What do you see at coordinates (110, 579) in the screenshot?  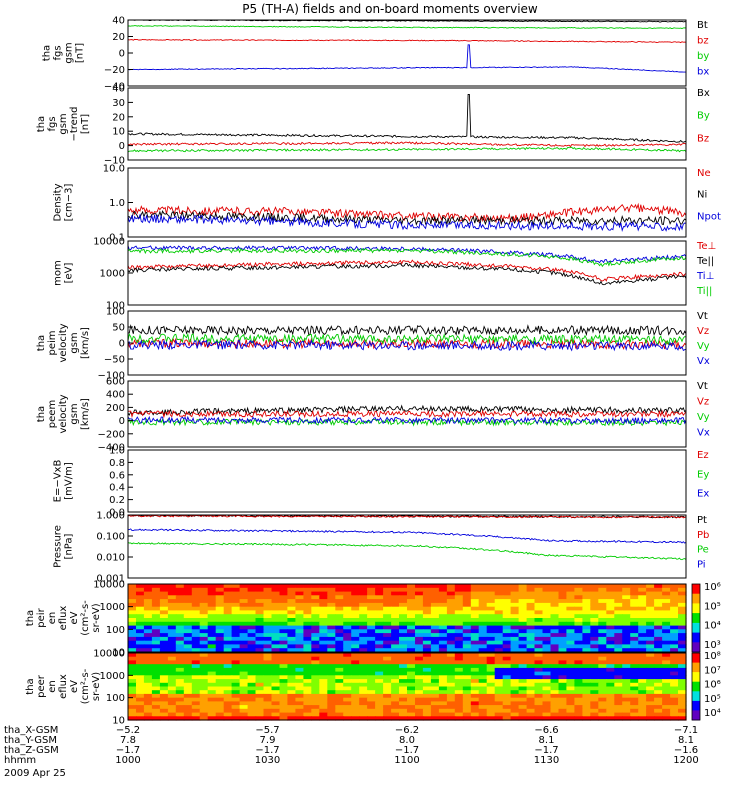 I see `y-tick-label: 0.001` at bounding box center [110, 579].